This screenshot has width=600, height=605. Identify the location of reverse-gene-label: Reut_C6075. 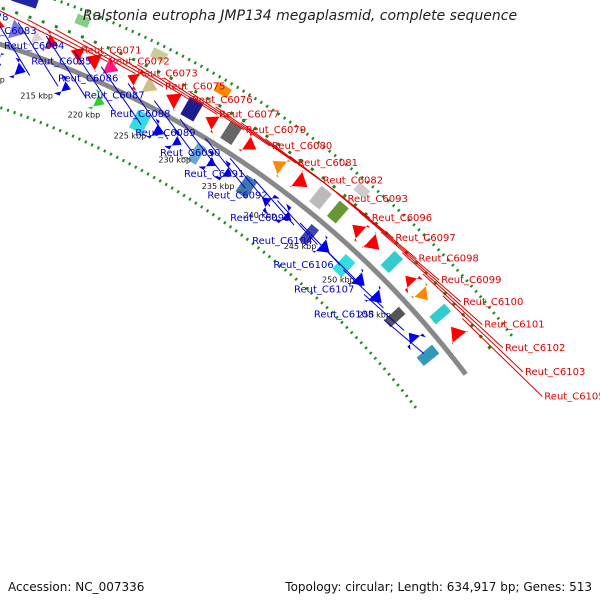
(195, 86).